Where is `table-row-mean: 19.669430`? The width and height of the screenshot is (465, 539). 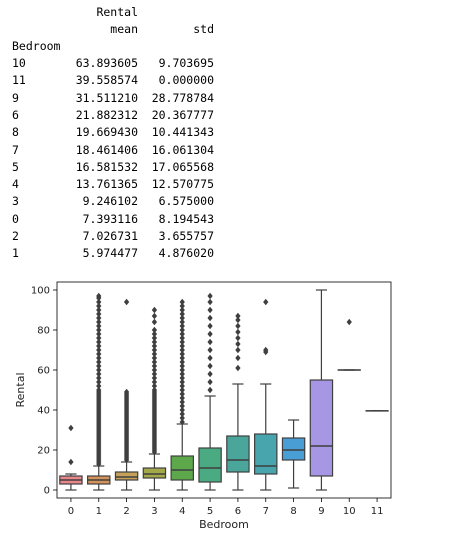 table-row-mean: 19.669430 is located at coordinates (106, 132).